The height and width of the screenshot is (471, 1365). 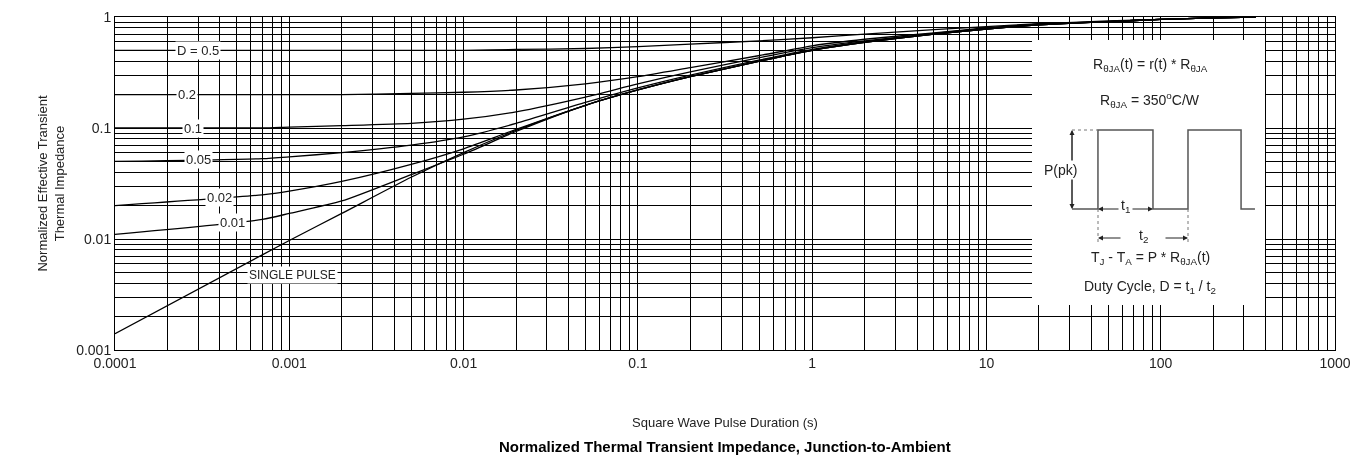 What do you see at coordinates (199, 159) in the screenshot?
I see `series-label: 0.05` at bounding box center [199, 159].